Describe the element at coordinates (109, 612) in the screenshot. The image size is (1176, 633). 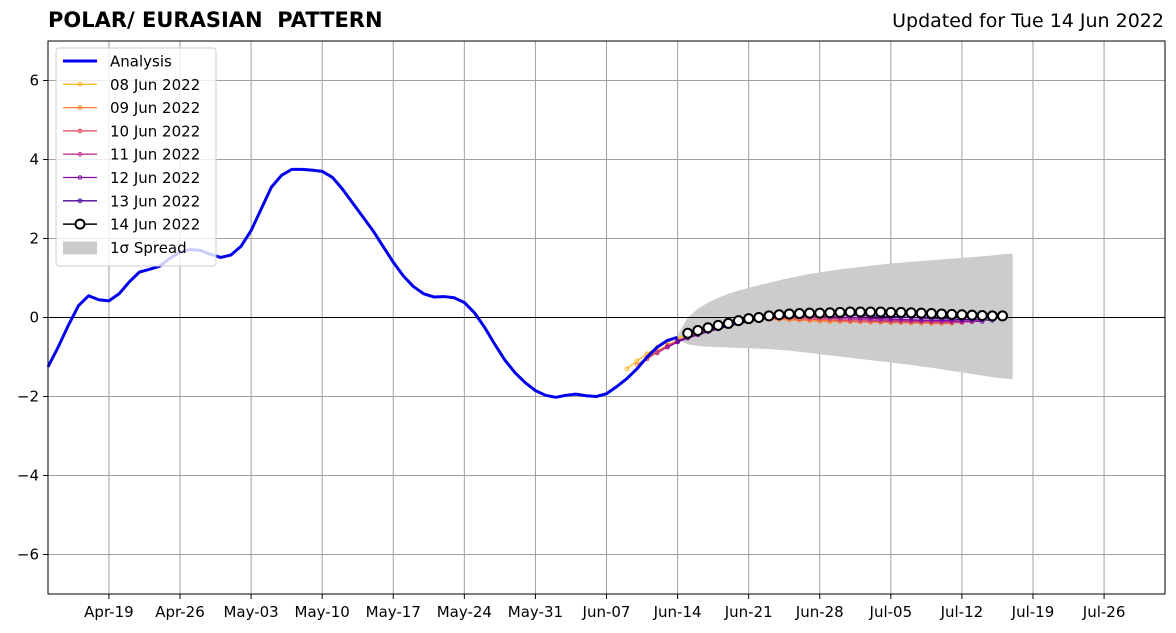
I see `x-tick-label: Apr-19` at that location.